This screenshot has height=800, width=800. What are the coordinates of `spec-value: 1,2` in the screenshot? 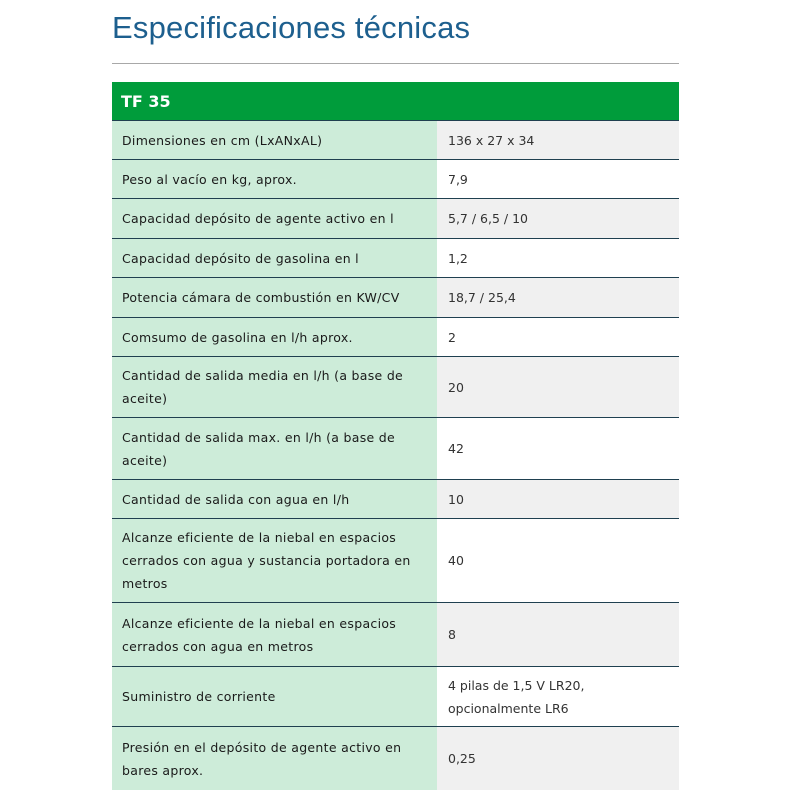 It's located at (558, 258).